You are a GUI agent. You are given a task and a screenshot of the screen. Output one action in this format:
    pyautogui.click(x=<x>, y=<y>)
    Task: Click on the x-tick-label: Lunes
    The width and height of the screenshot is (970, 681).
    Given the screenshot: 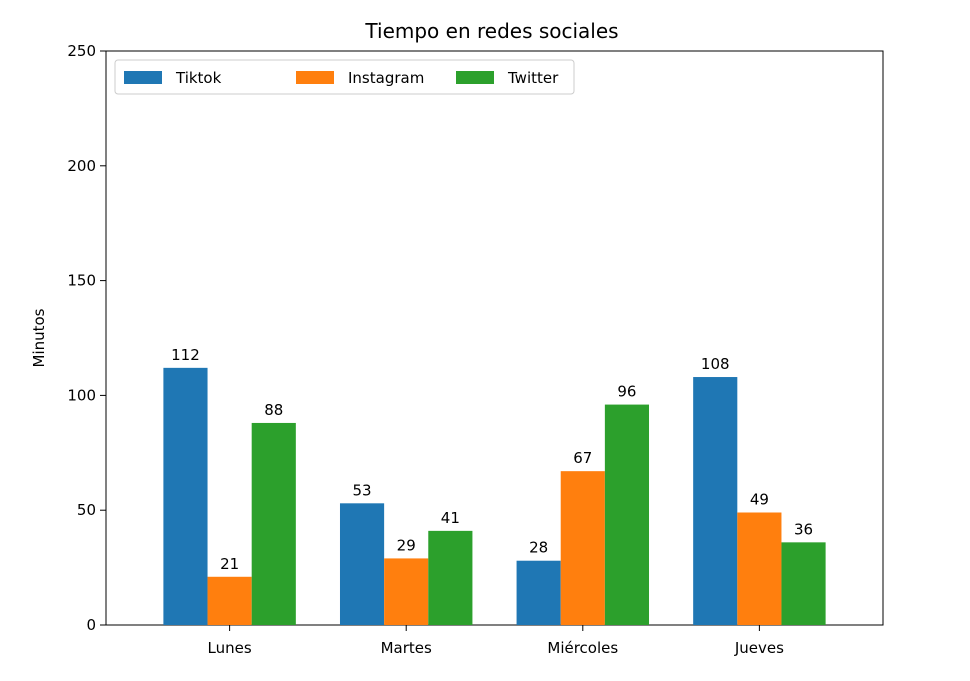 What is the action you would take?
    pyautogui.click(x=230, y=648)
    